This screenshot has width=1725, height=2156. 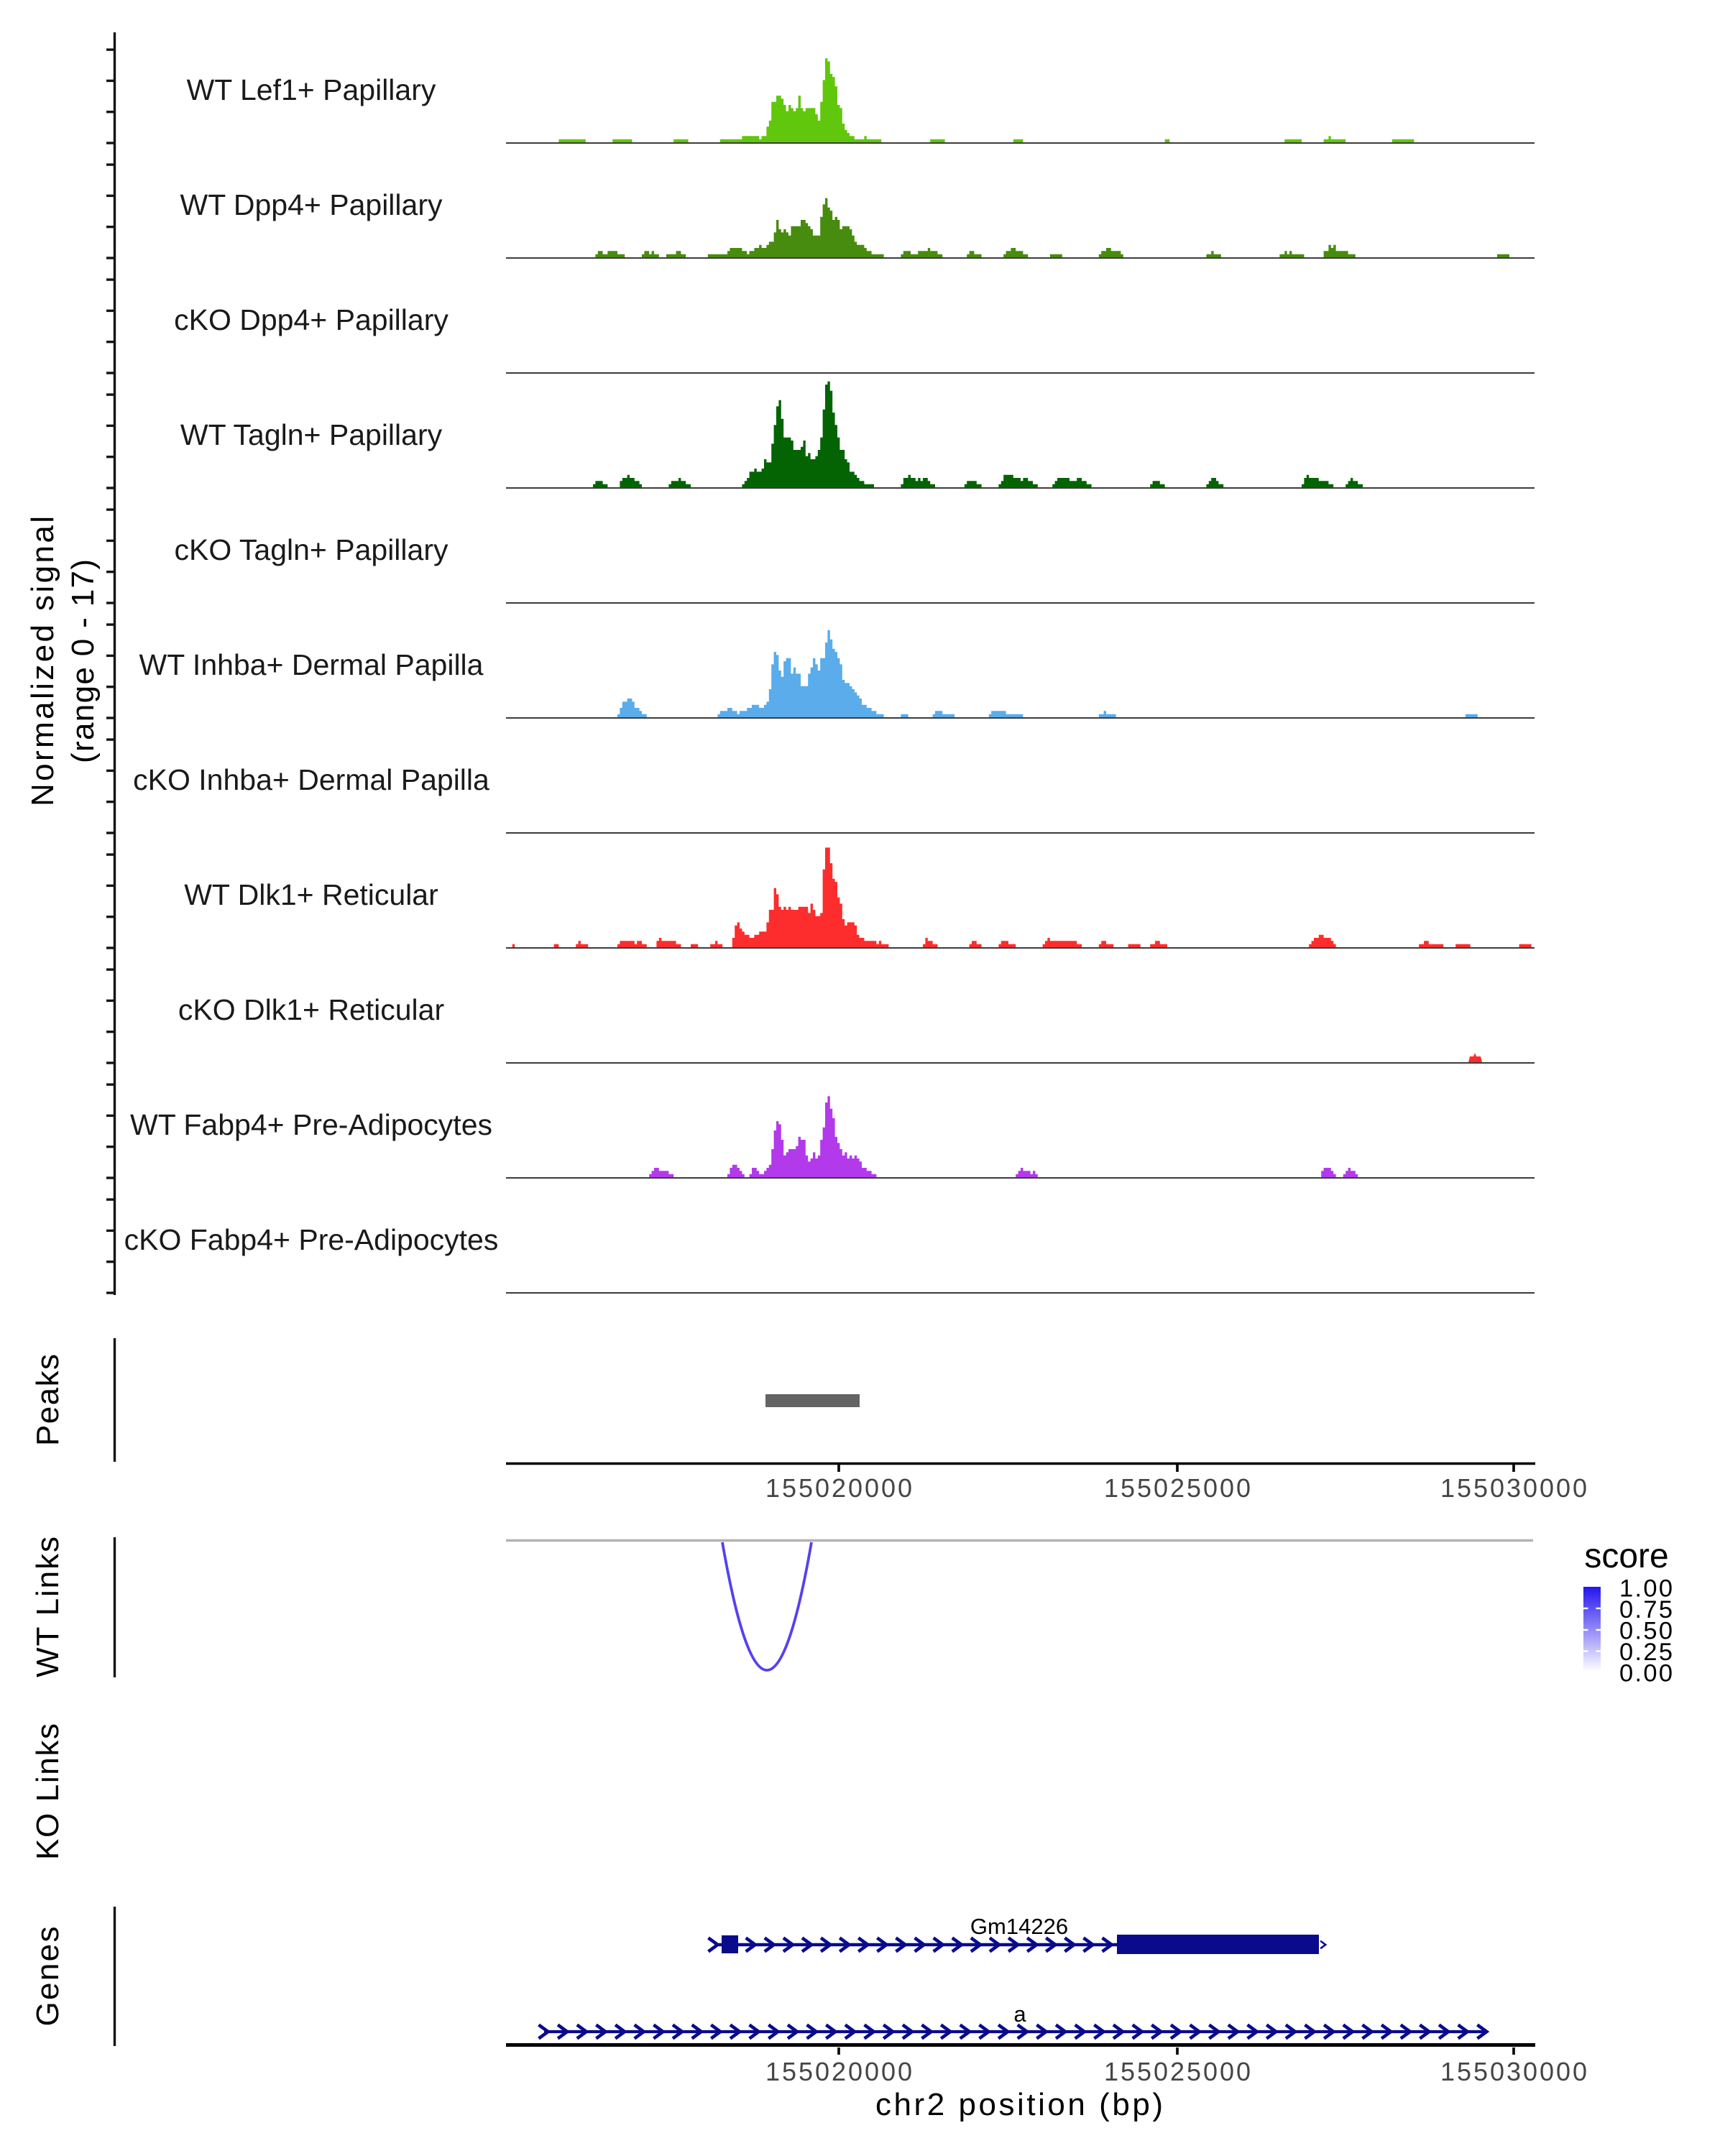 What do you see at coordinates (1646, 1610) in the screenshot?
I see `svg-text: 0.75` at bounding box center [1646, 1610].